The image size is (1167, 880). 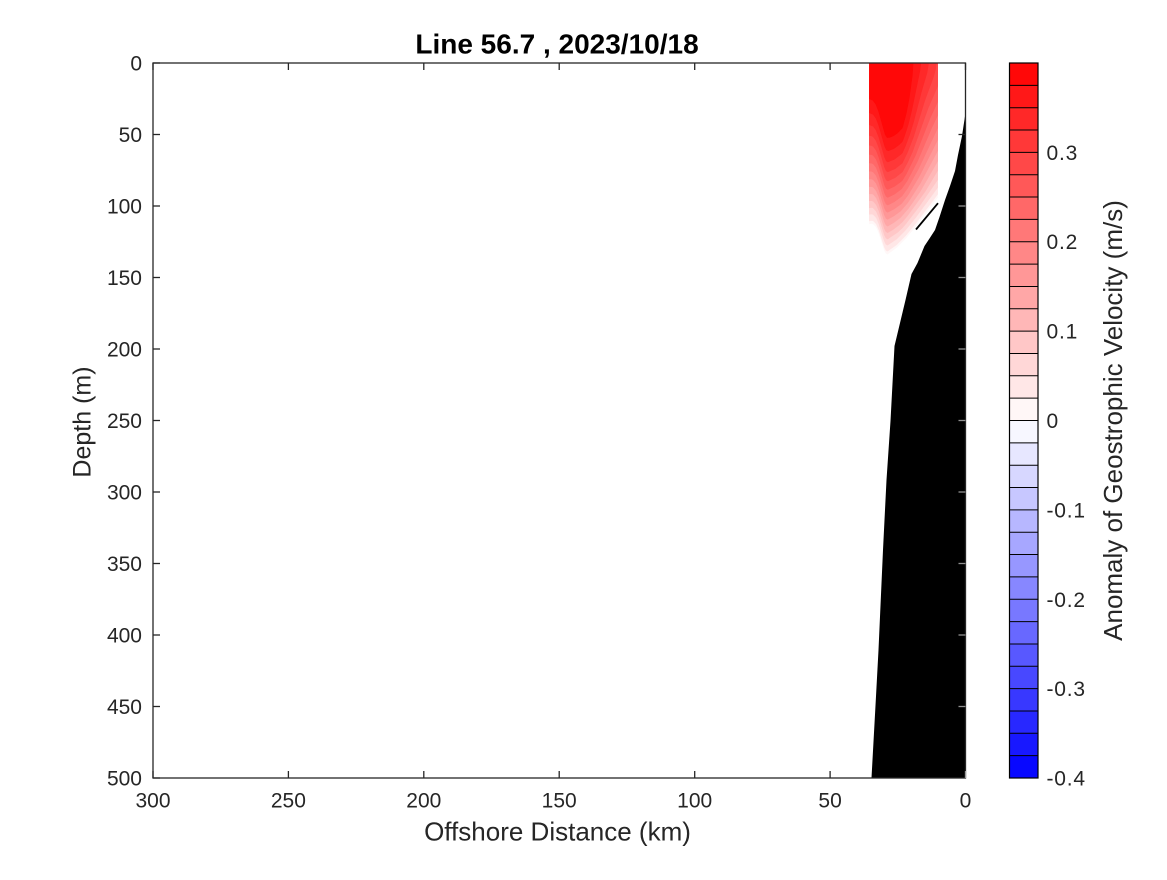 What do you see at coordinates (557, 832) in the screenshot?
I see `svg-text: Offshore Distance (km)` at bounding box center [557, 832].